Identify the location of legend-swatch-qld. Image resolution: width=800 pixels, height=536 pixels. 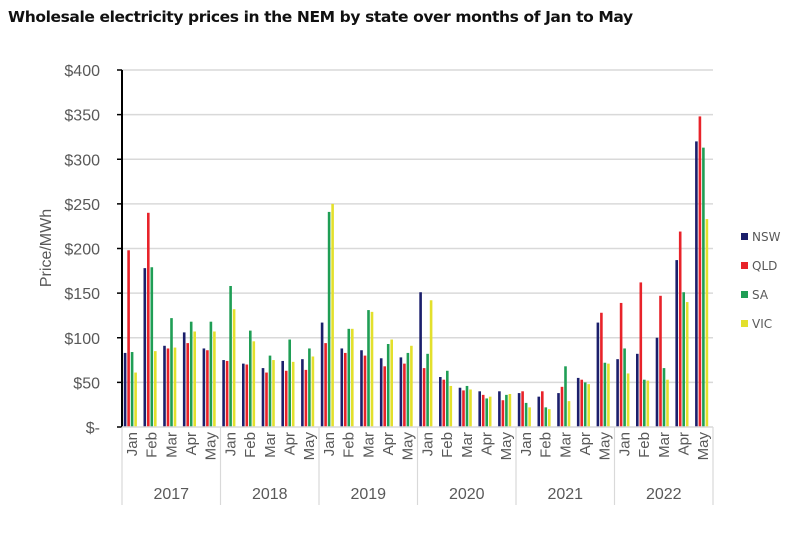
(744, 265).